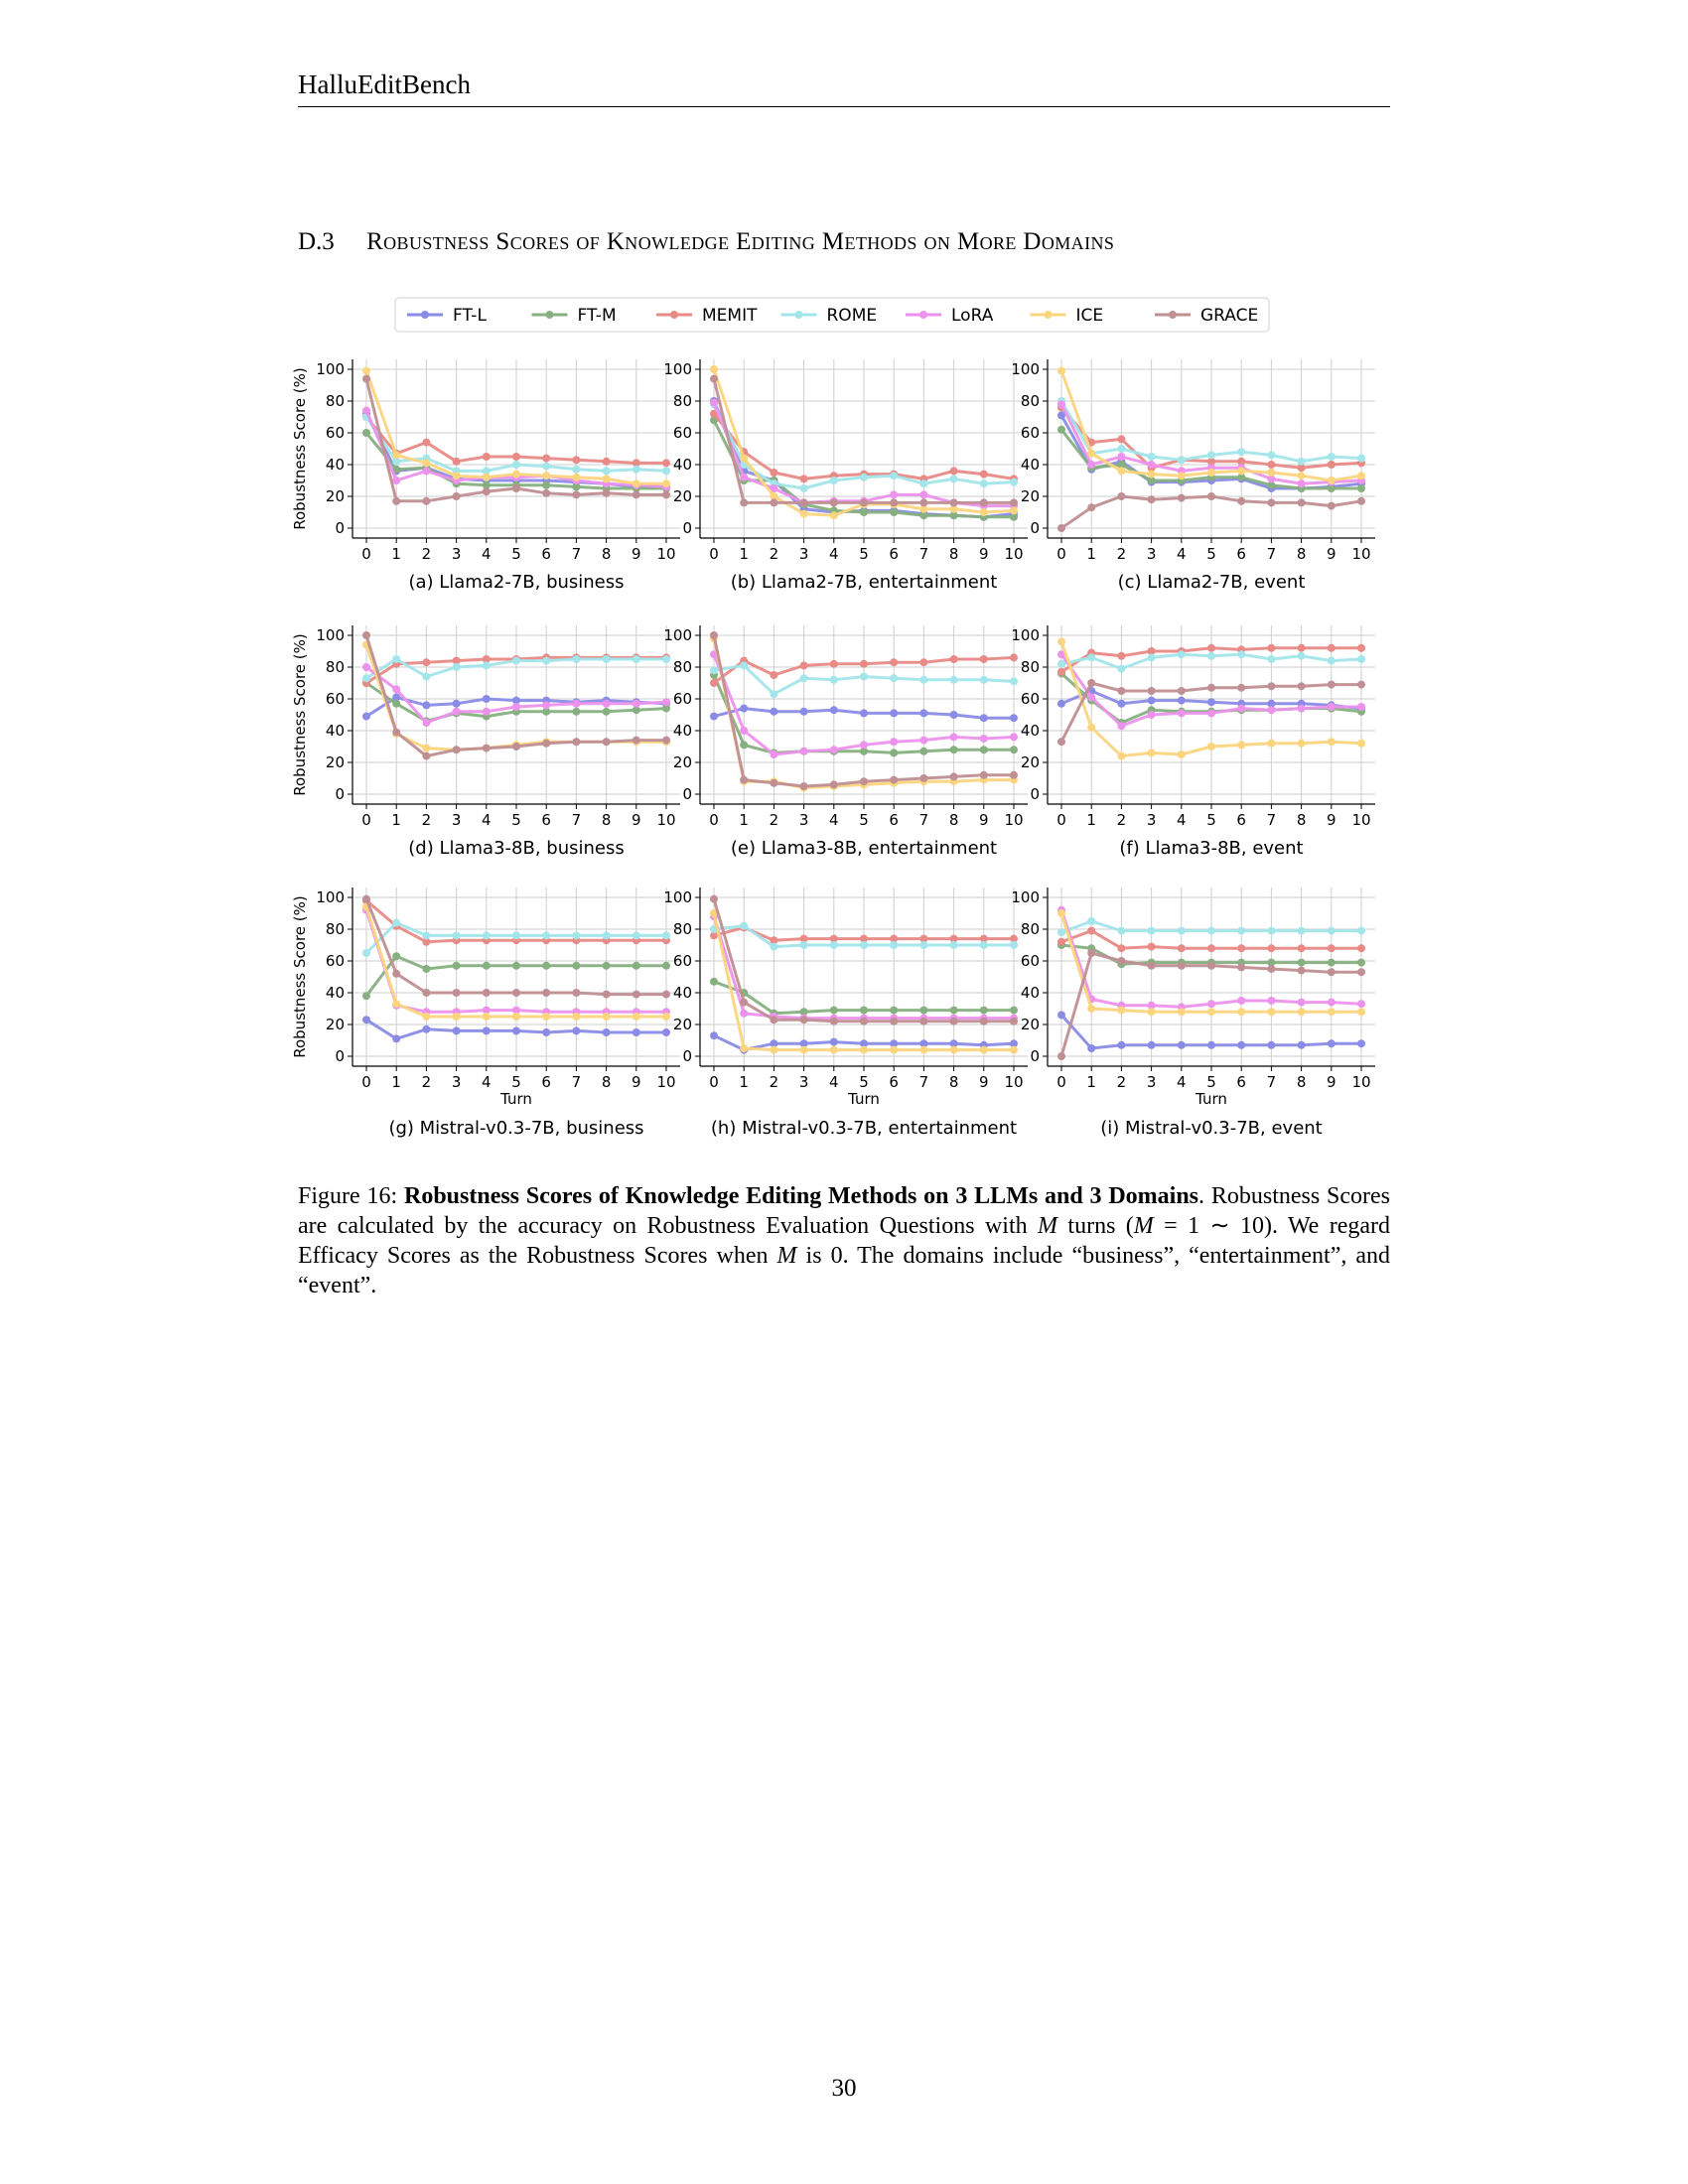  What do you see at coordinates (515, 1099) in the screenshot?
I see `x-axis-label: Turn` at bounding box center [515, 1099].